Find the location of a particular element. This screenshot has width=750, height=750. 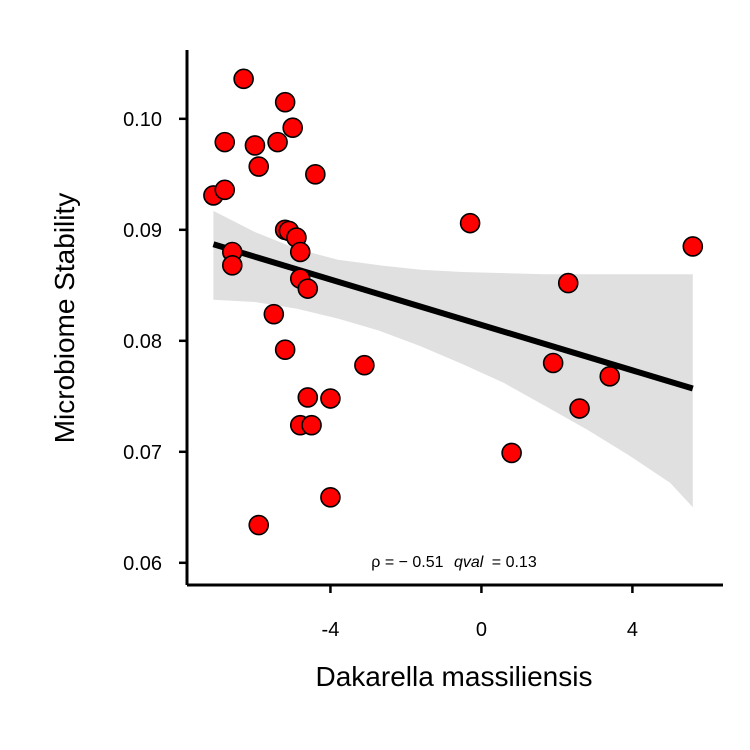

y-tick-label: 0.09 is located at coordinates (142, 231).